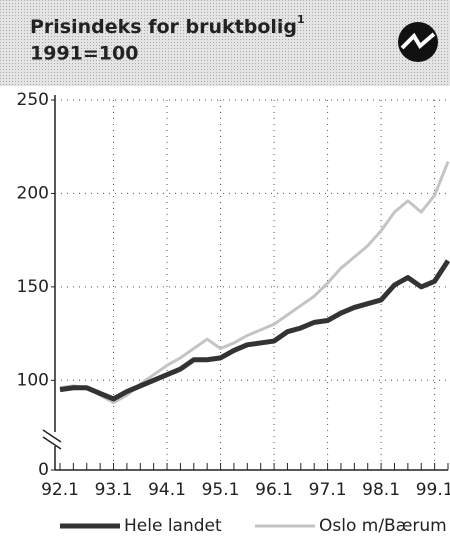 The height and width of the screenshot is (546, 450). Describe the element at coordinates (381, 490) in the screenshot. I see `x-tick-label: 98.1` at that location.